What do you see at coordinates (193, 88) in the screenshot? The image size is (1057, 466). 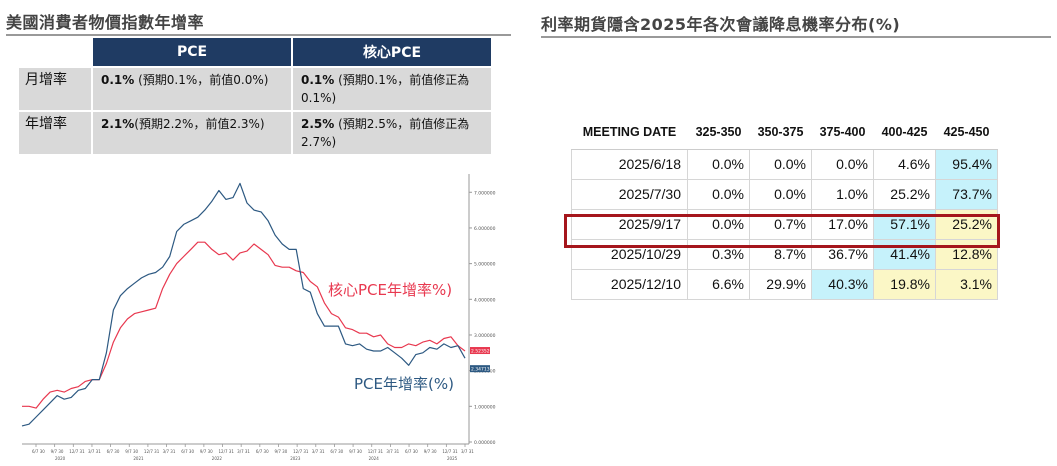 I see `pce-monthly-cell: 0.1% (預期0.1%，前值0.0%)` at bounding box center [193, 88].